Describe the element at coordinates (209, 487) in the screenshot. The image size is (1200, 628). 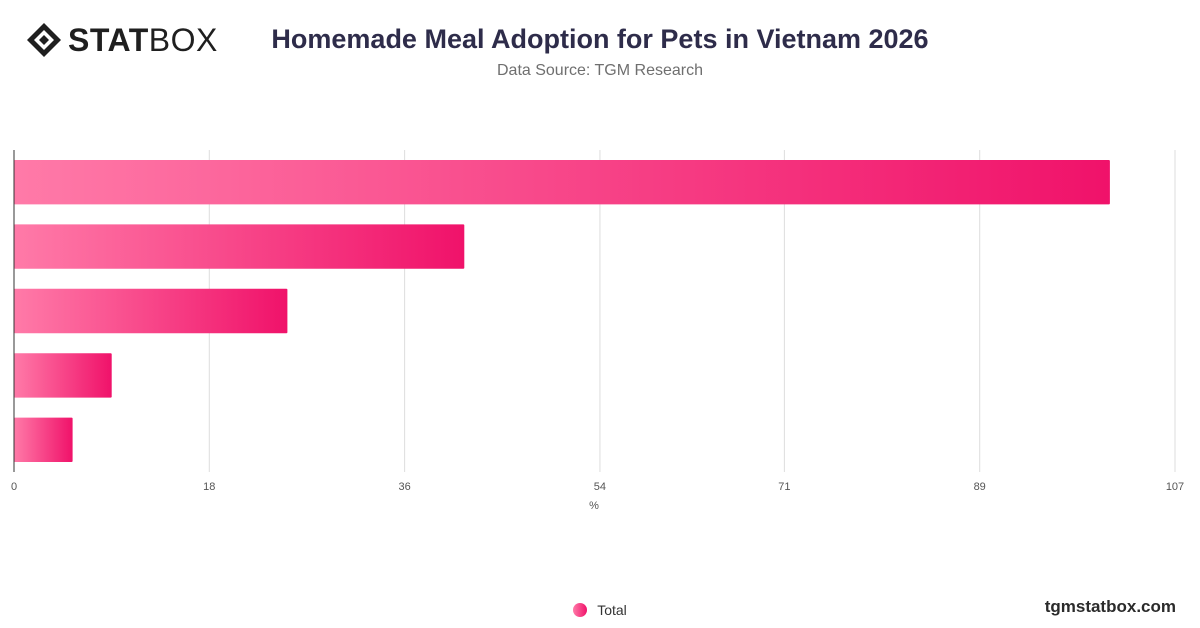
I see `x-tick-label: 18` at that location.